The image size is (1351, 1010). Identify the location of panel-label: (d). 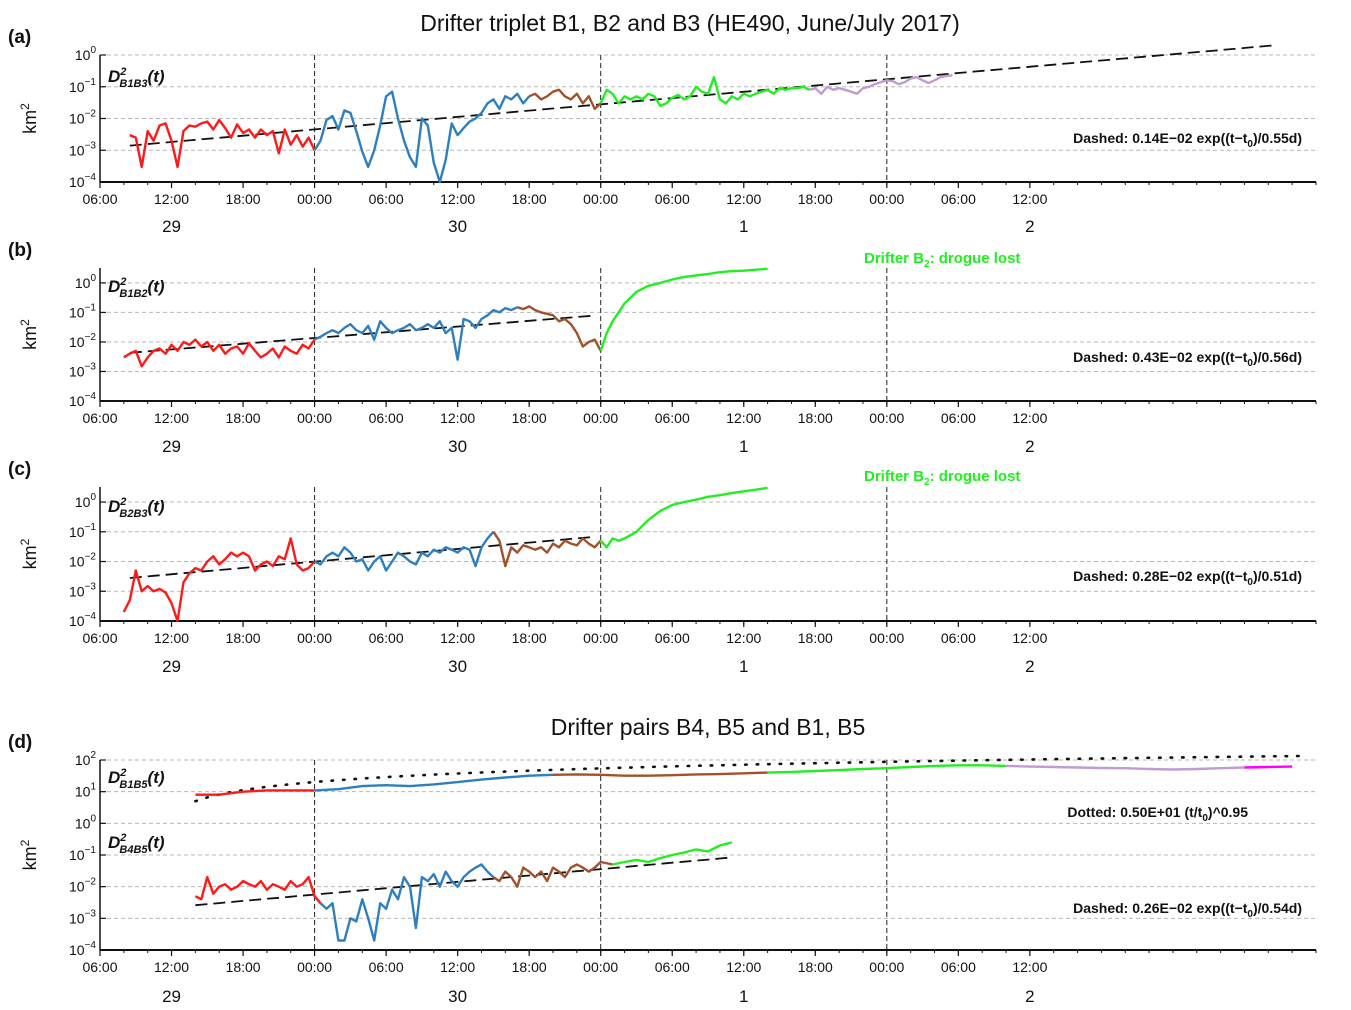
(20, 742).